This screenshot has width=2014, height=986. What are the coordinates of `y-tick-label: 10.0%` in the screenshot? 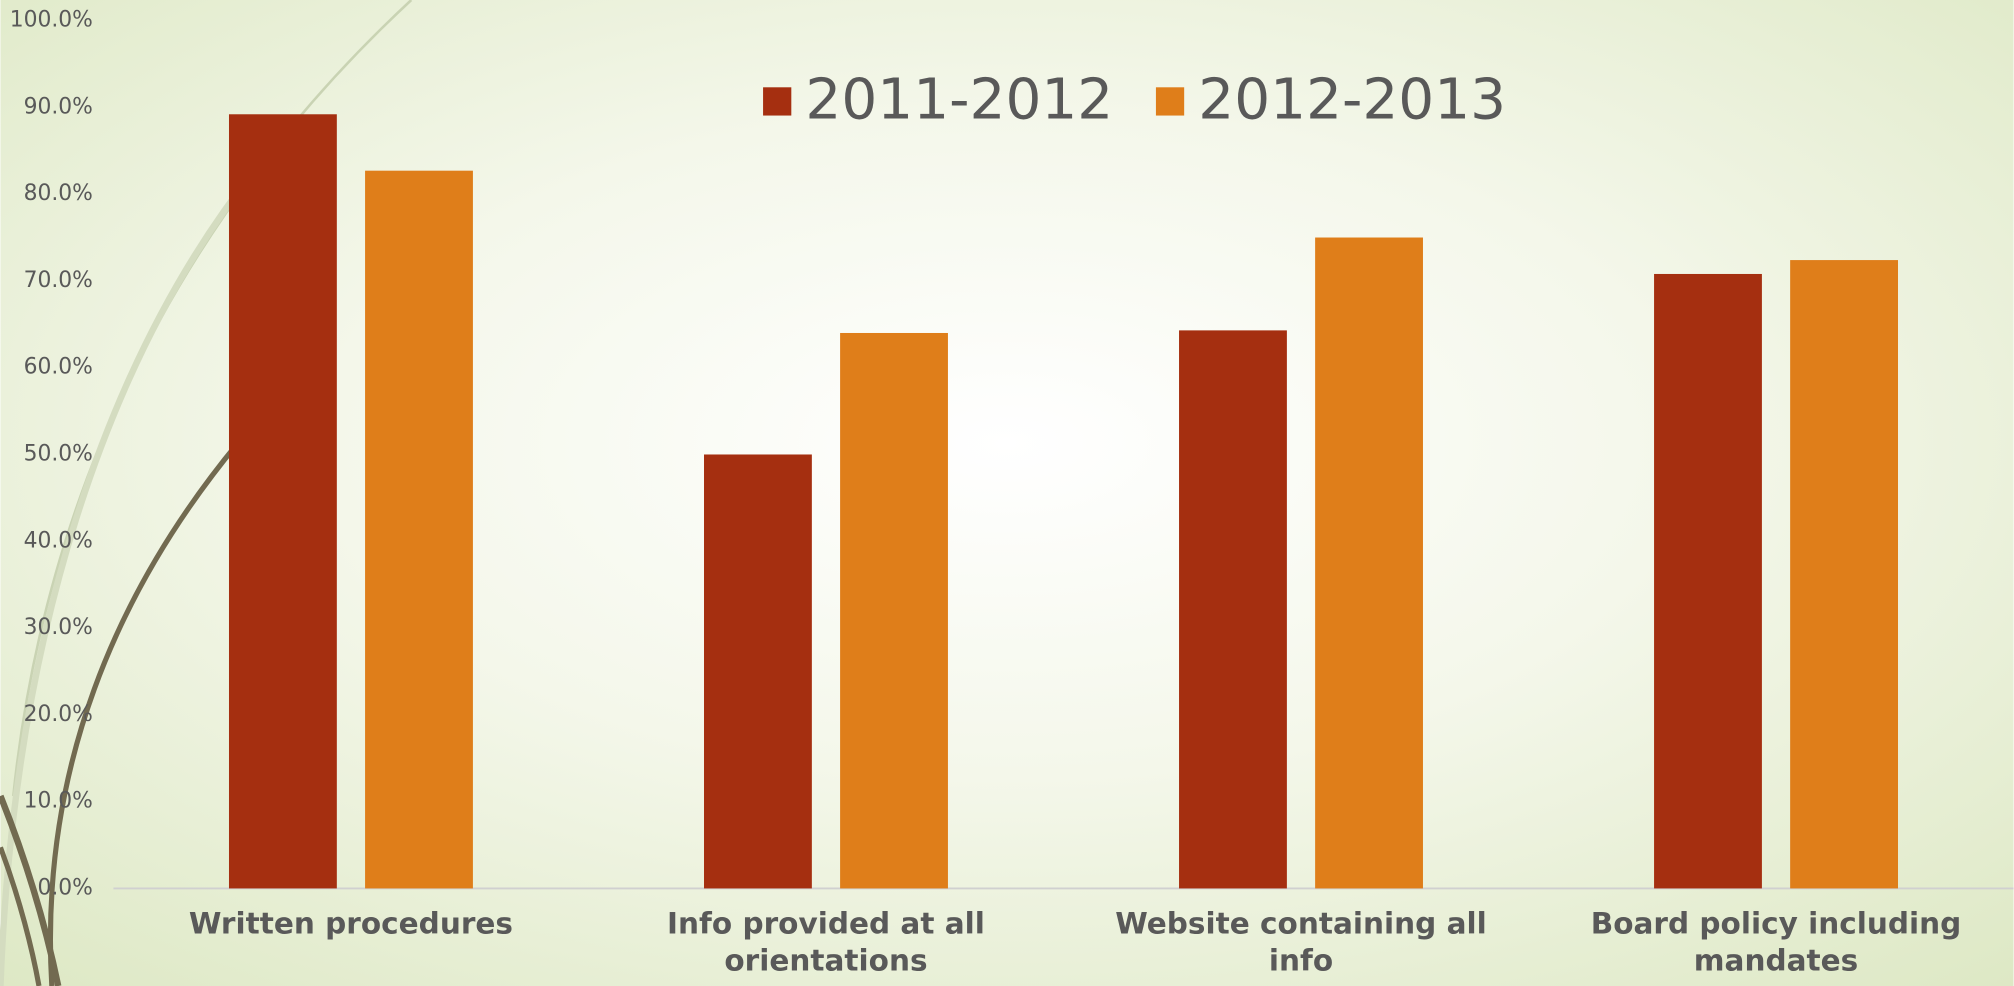 It's located at (58, 801).